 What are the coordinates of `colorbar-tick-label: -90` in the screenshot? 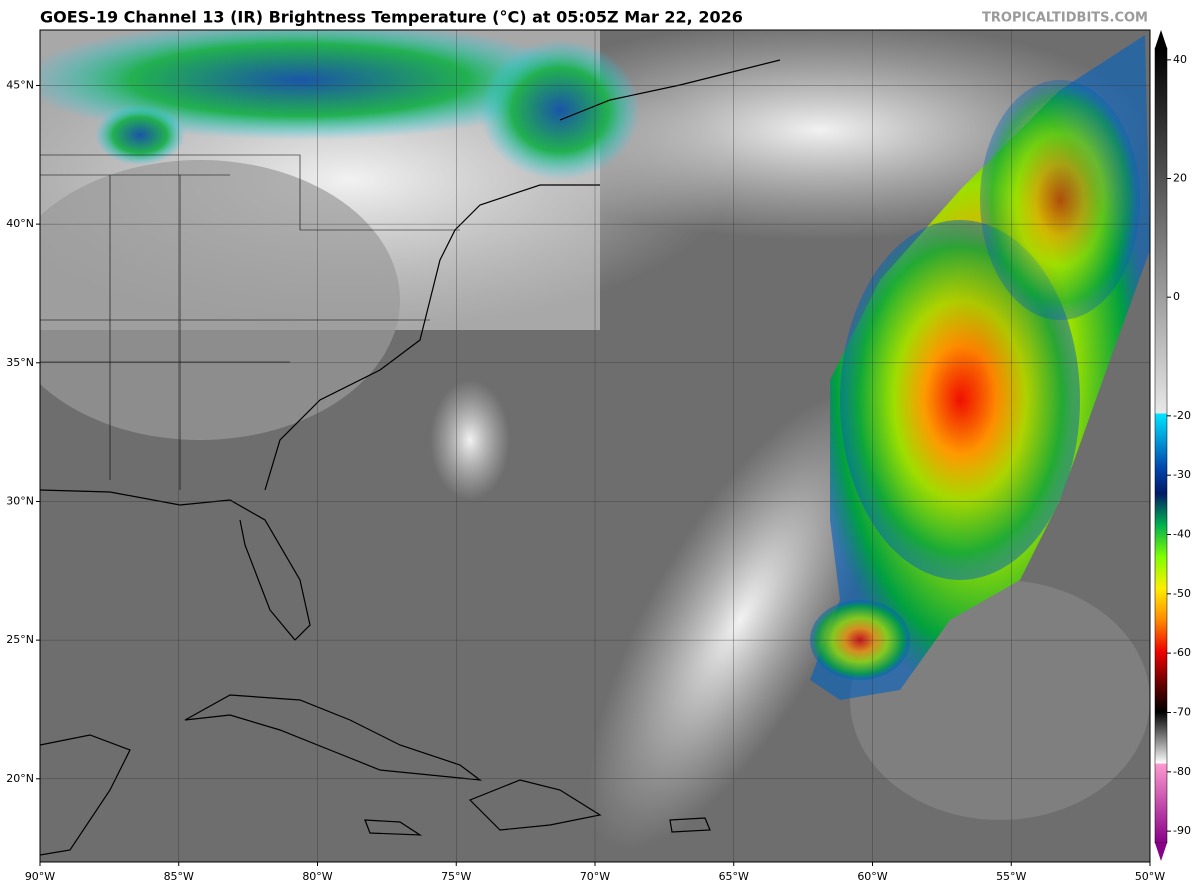 It's located at (1182, 830).